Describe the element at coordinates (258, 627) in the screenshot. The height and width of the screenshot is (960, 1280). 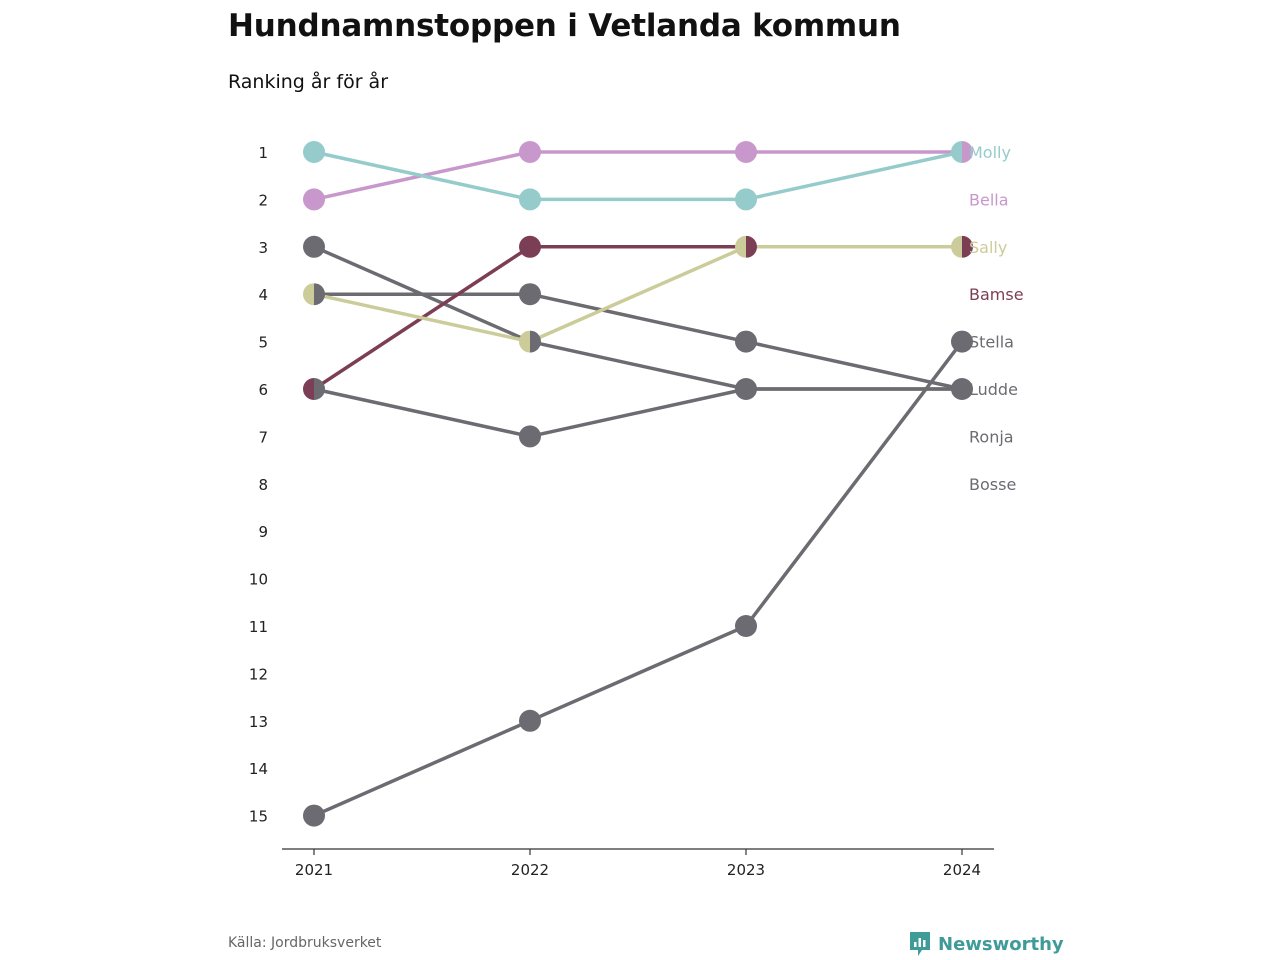
I see `y-tick-label: 11` at that location.